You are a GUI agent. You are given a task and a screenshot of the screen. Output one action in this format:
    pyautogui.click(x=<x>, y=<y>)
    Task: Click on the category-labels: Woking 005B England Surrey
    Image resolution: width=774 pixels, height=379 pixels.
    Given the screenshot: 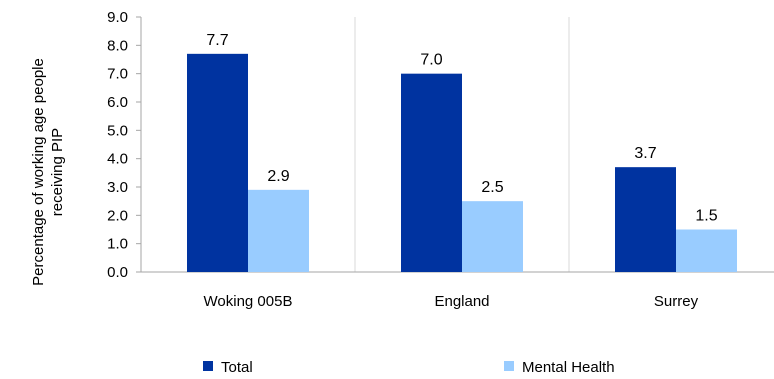 What is the action you would take?
    pyautogui.click(x=451, y=301)
    